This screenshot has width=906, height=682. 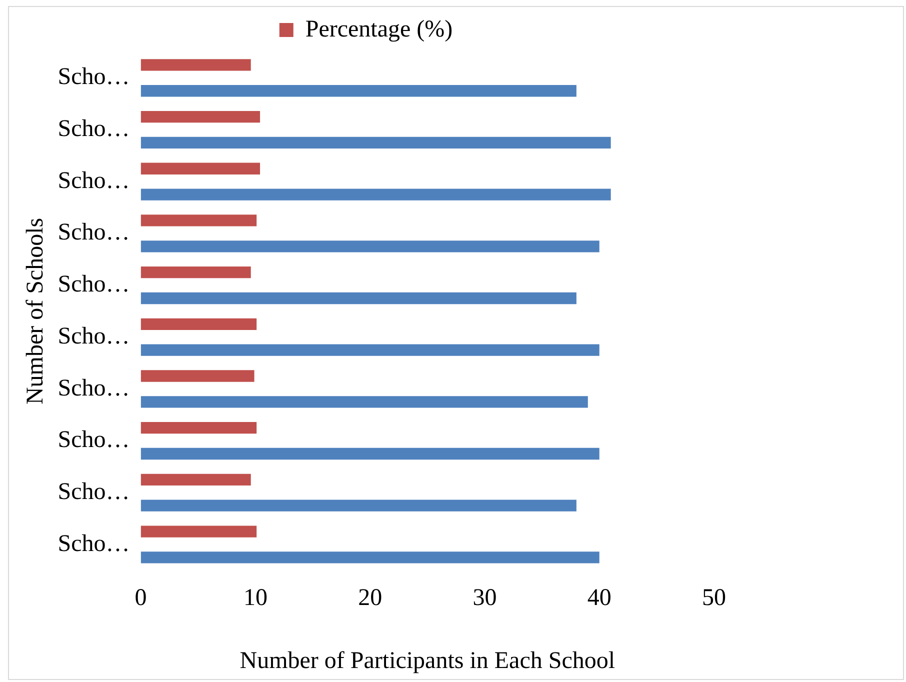 What do you see at coordinates (484, 598) in the screenshot?
I see `x-tick-label: 30` at bounding box center [484, 598].